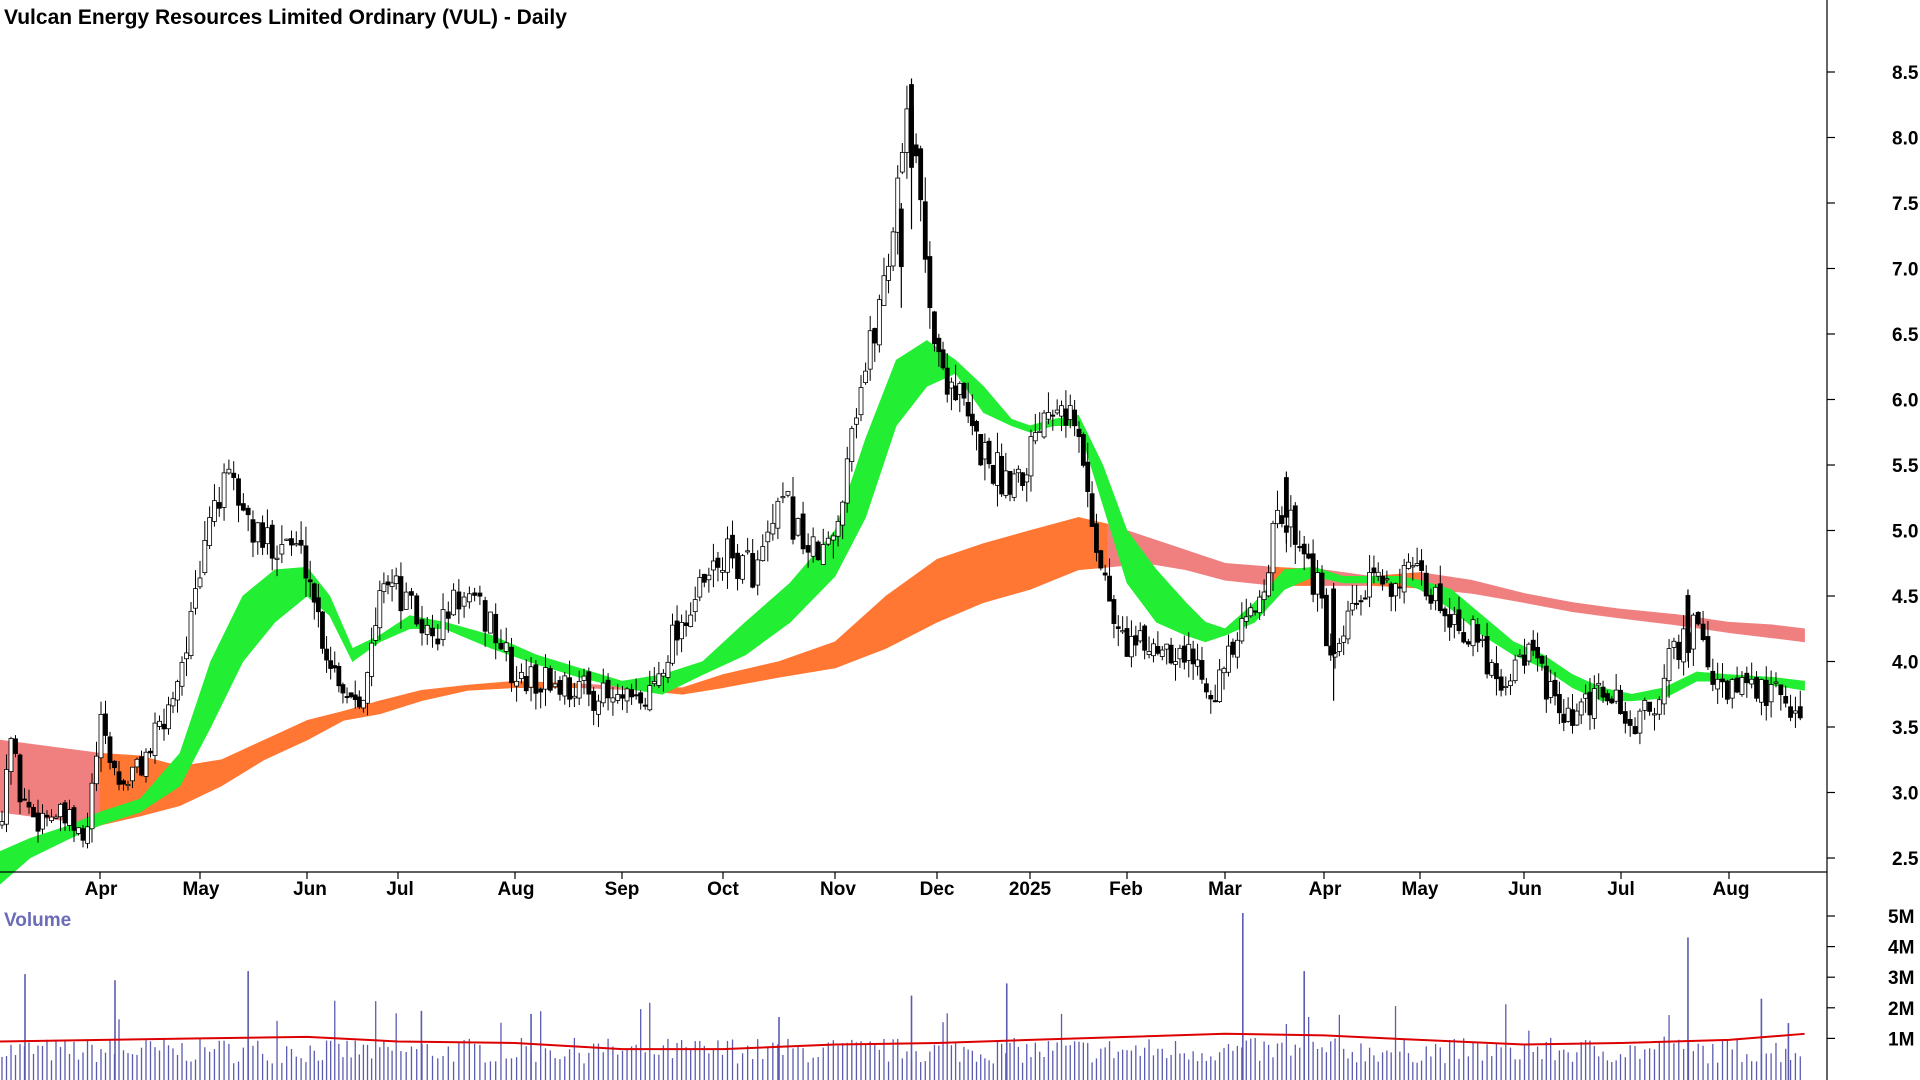 The image size is (1920, 1080). I want to click on price-y-tick-label: 2.5, so click(1905, 859).